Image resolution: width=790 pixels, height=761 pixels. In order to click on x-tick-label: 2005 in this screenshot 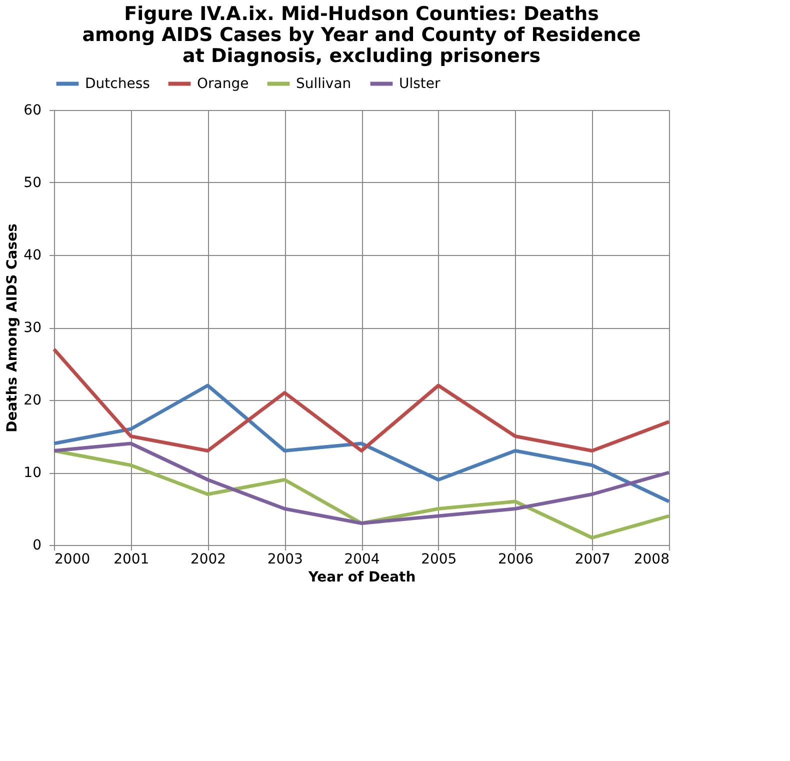, I will do `click(439, 560)`.